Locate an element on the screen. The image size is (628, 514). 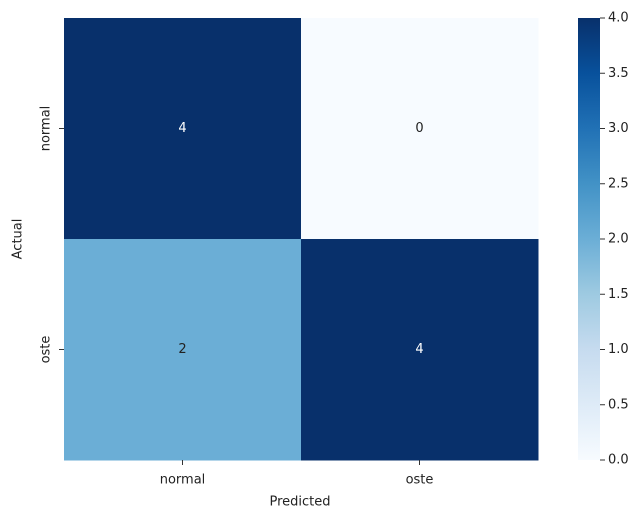
colorbar-tick-label: 0.0 is located at coordinates (618, 460).